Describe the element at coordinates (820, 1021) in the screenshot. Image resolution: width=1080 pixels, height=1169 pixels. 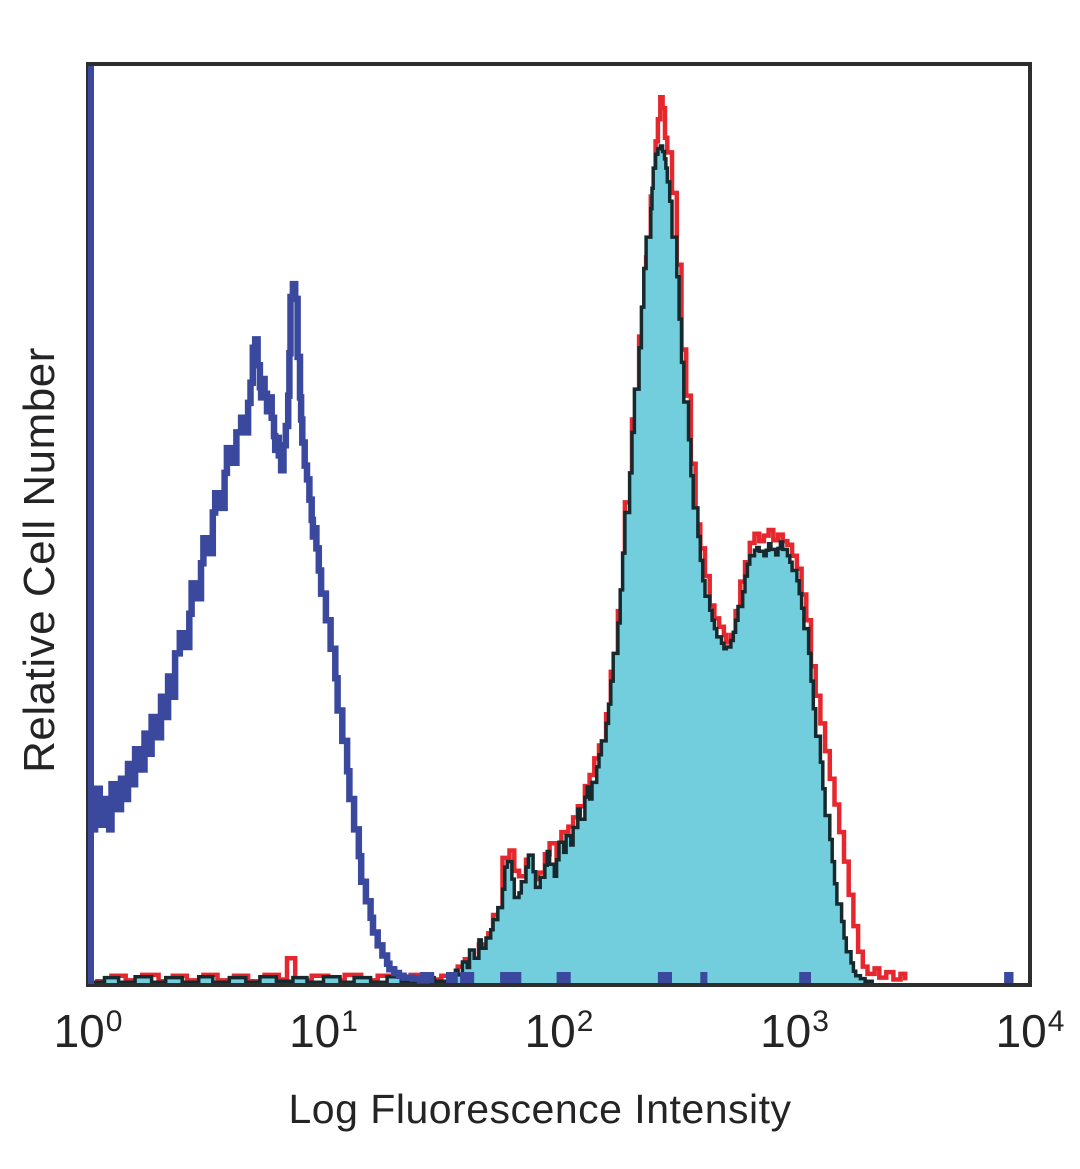
I see `tick-exponent: 3` at that location.